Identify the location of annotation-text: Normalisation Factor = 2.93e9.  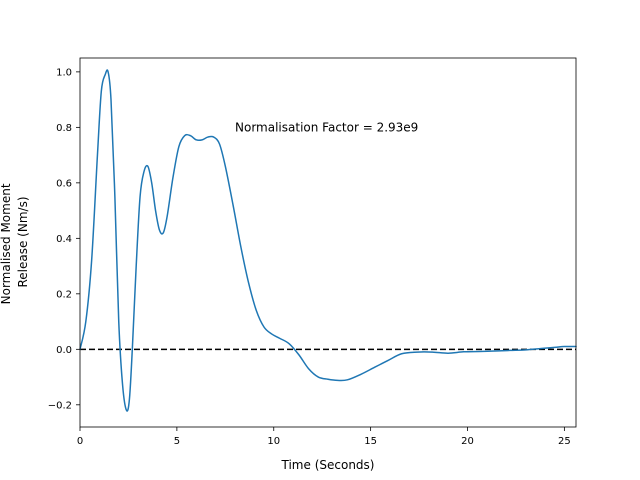
(326, 127).